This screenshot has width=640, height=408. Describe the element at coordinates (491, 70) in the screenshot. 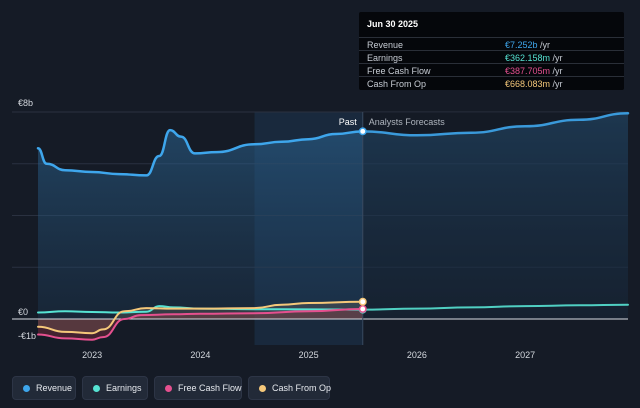

I see `tooltip-row-free-cash-flow: Free Cash Flow €387.705m /yr` at that location.